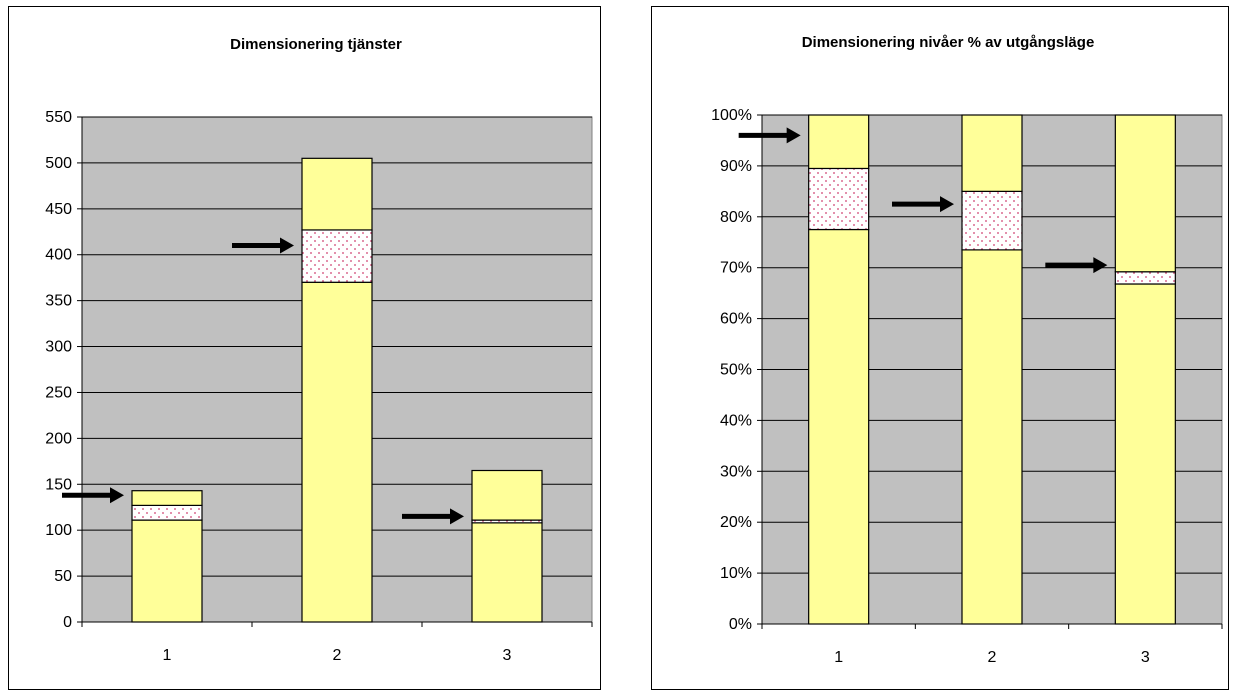  Describe the element at coordinates (948, 42) in the screenshot. I see `chart-title: Dimensionering nivåer % av utgångsläge` at that location.